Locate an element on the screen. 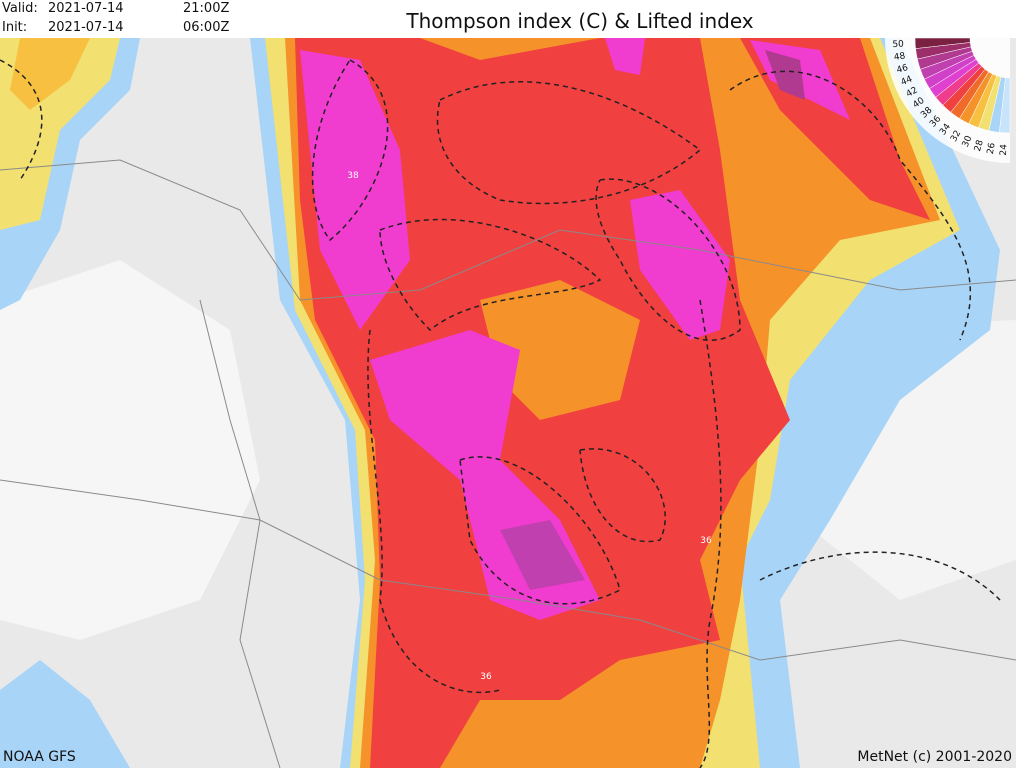  valid-time: 21:00Z is located at coordinates (206, 8).